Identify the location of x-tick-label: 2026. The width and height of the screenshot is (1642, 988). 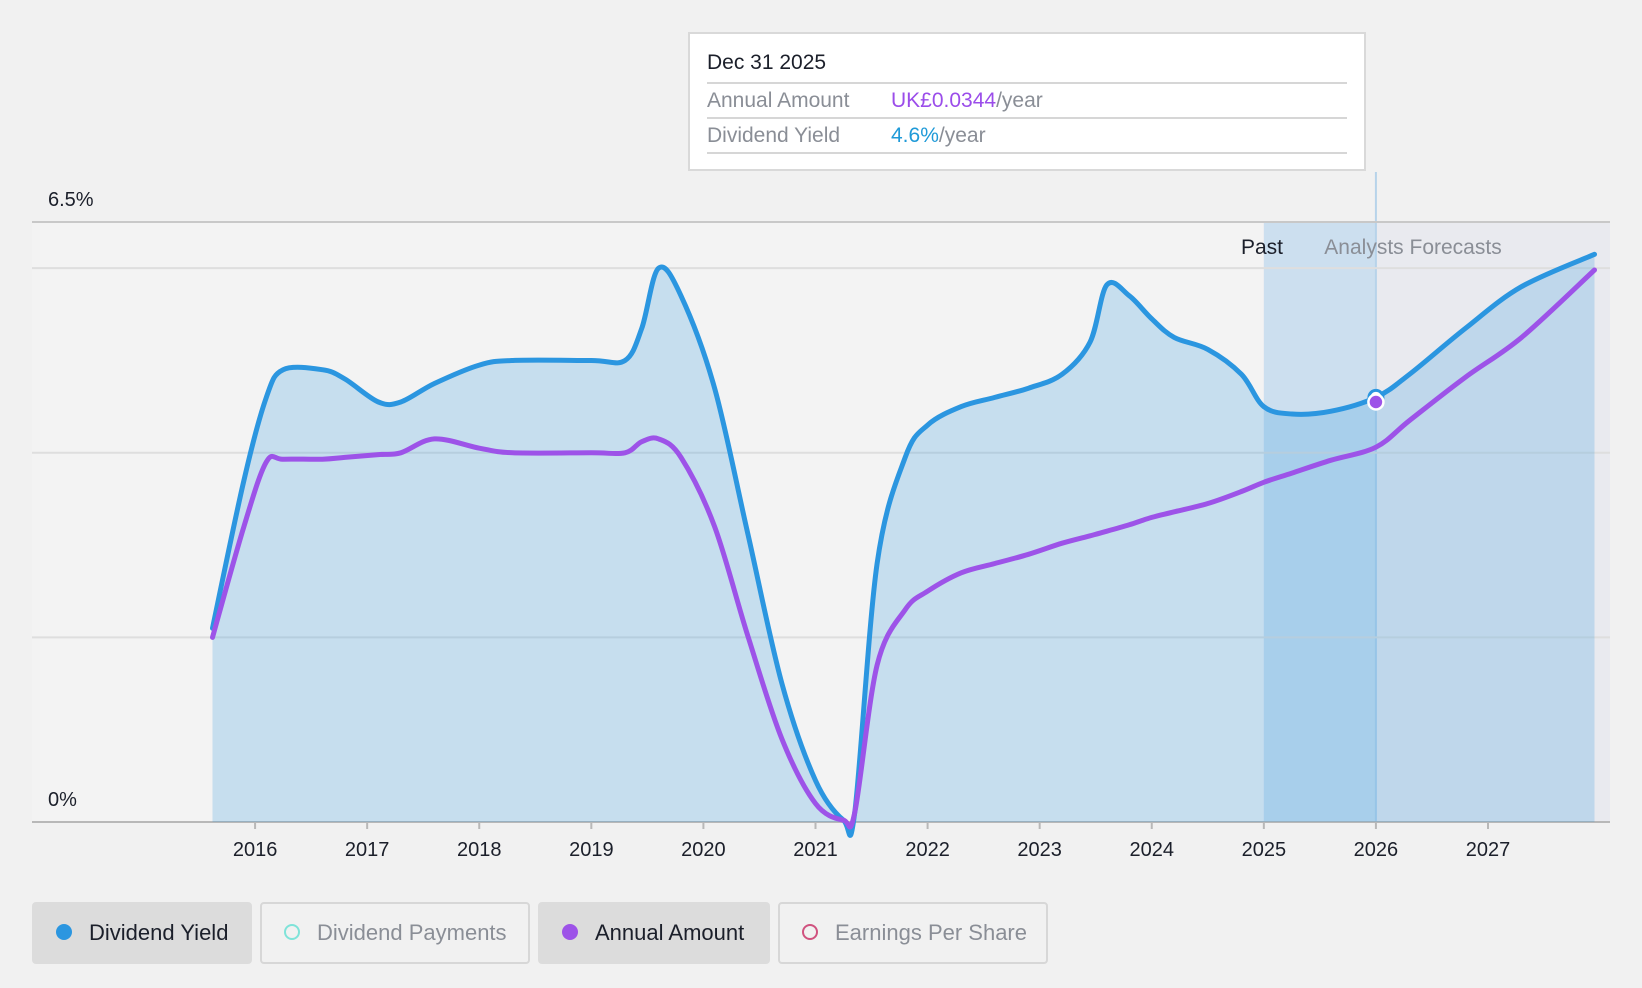
(1376, 850).